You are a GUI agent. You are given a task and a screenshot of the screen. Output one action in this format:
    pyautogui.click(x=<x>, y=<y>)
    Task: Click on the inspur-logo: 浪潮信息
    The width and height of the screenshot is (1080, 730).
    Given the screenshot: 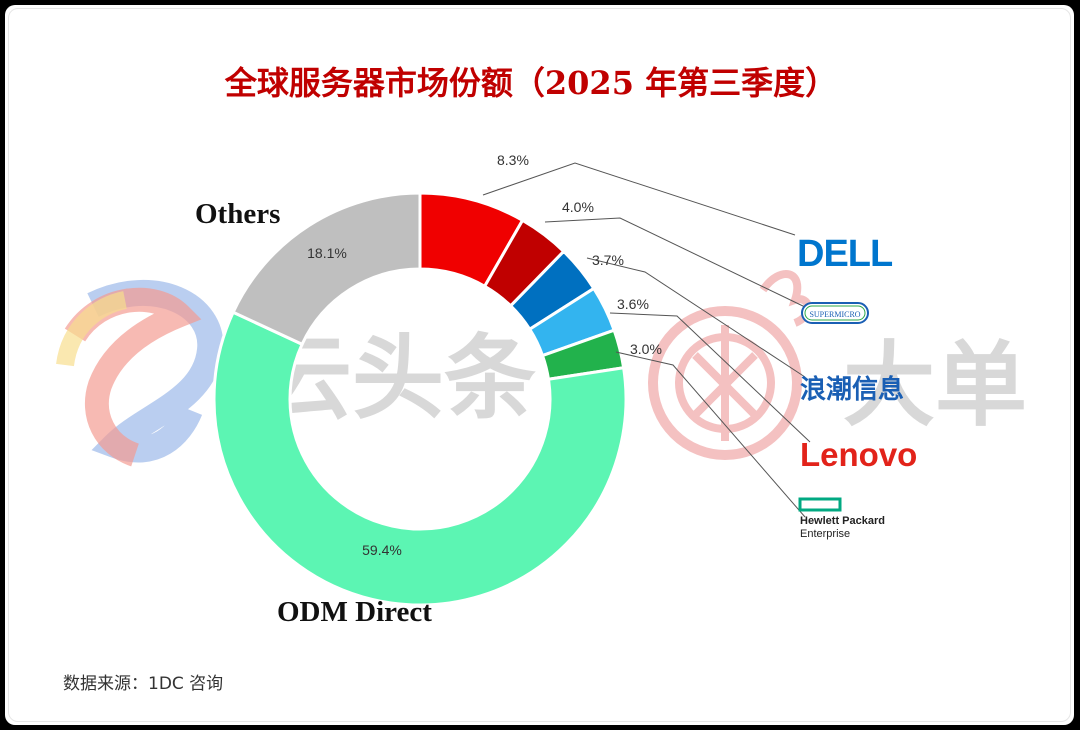 What is the action you would take?
    pyautogui.click(x=852, y=389)
    